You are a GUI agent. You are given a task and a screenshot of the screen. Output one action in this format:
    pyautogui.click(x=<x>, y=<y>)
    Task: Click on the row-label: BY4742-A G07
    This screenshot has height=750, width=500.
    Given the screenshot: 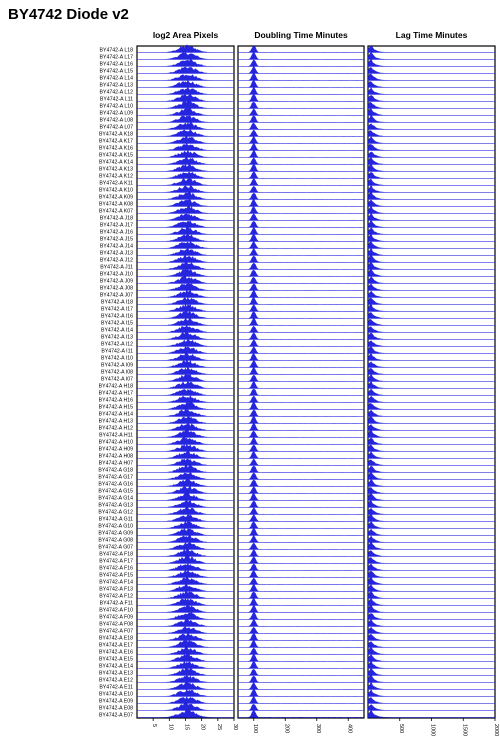 What is the action you would take?
    pyautogui.click(x=115, y=547)
    